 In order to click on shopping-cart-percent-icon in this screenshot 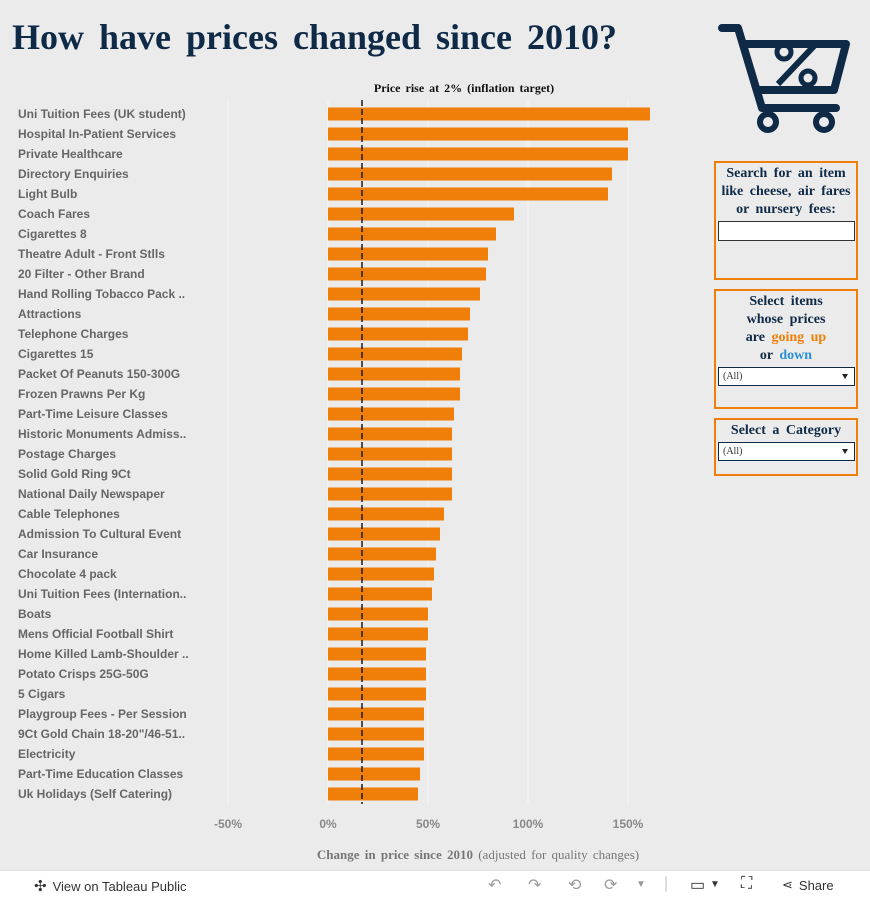, I will do `click(784, 78)`.